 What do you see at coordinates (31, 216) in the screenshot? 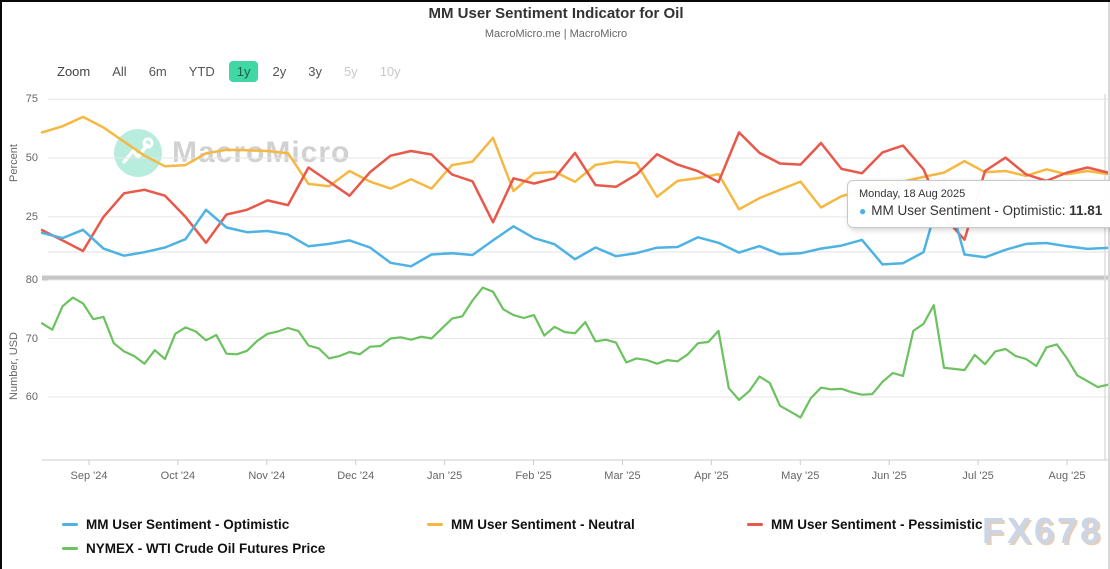
I see `y-tick-label: 25` at bounding box center [31, 216].